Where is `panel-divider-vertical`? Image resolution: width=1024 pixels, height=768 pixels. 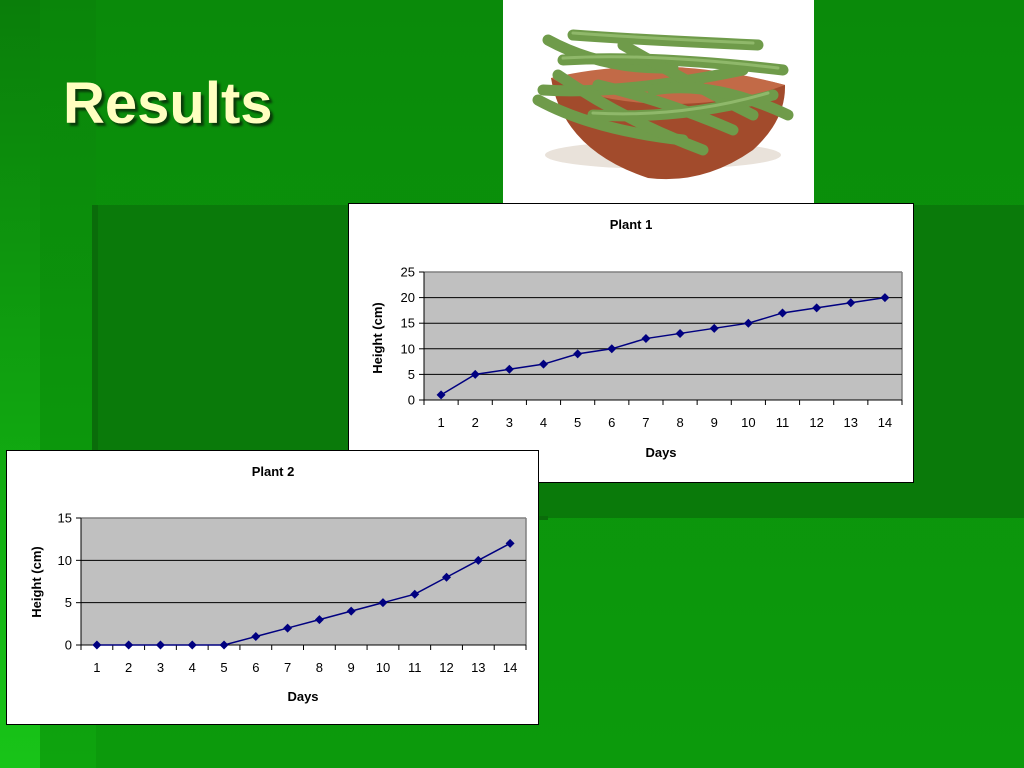
panel-divider-vertical is located at coordinates (95, 330).